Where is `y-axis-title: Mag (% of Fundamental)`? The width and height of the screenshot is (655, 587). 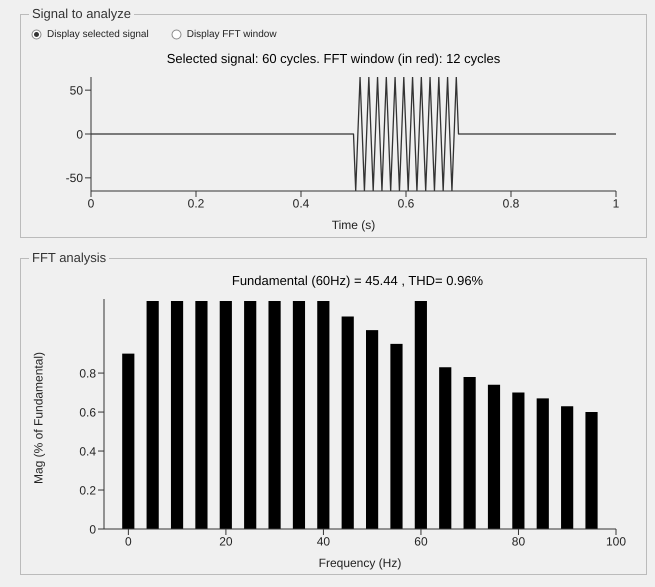
y-axis-title: Mag (% of Fundamental) is located at coordinates (38, 418).